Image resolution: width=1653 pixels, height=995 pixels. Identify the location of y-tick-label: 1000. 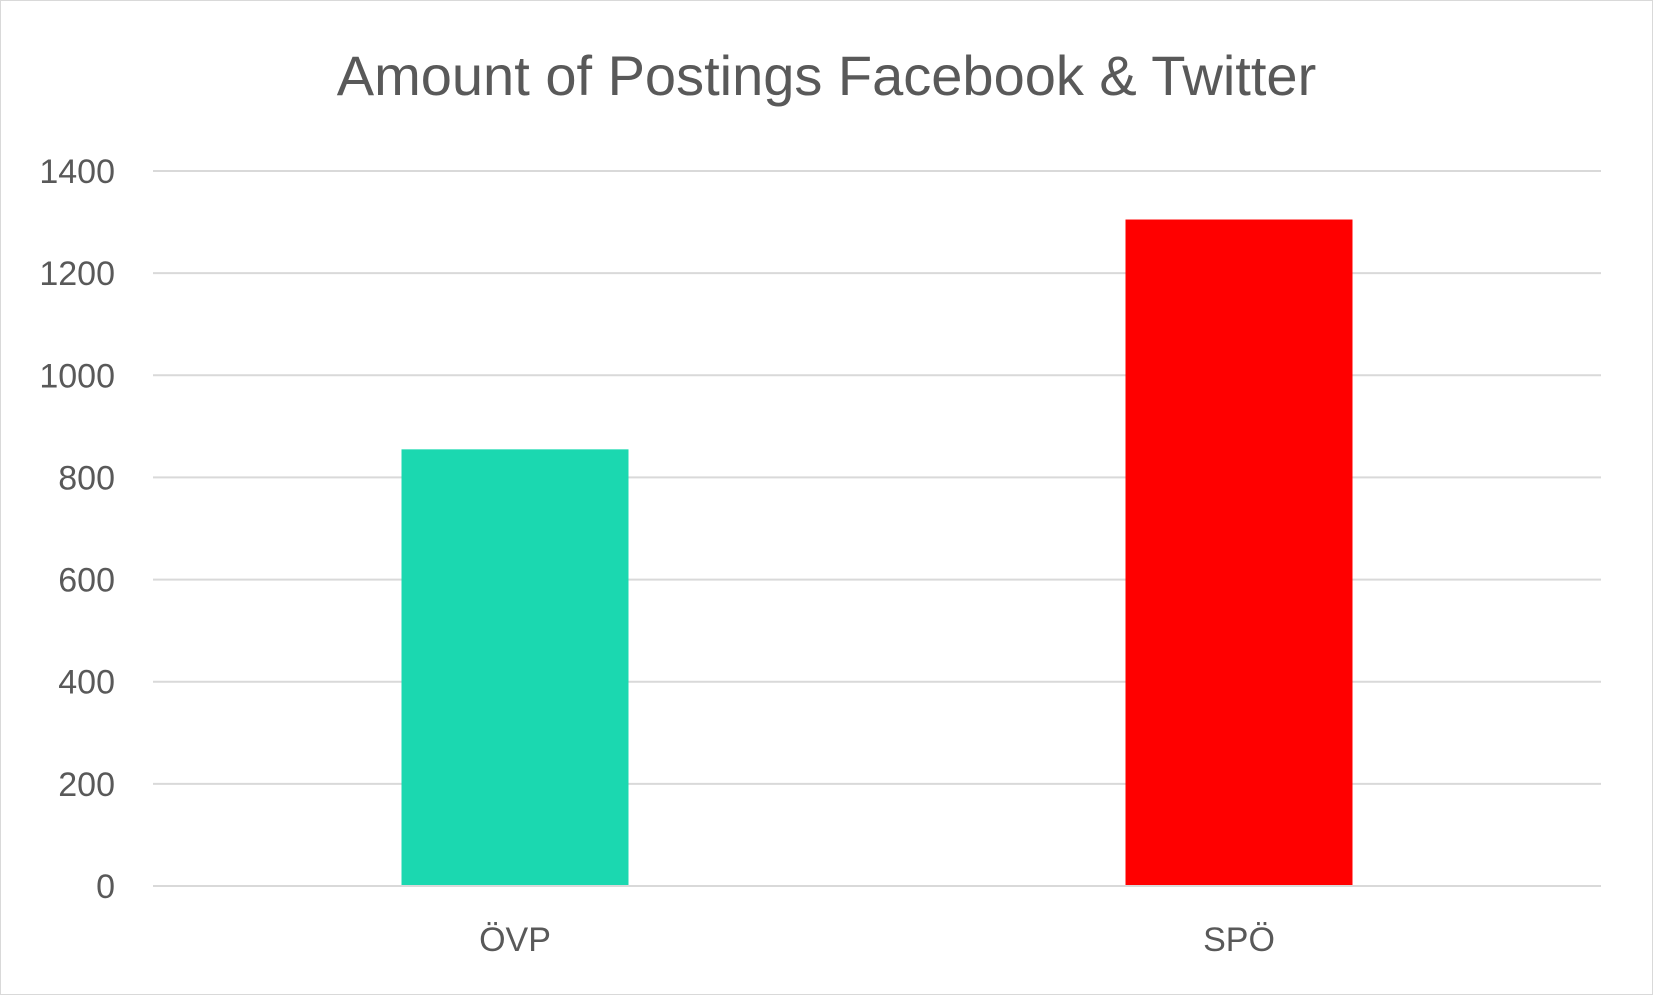
(77, 376).